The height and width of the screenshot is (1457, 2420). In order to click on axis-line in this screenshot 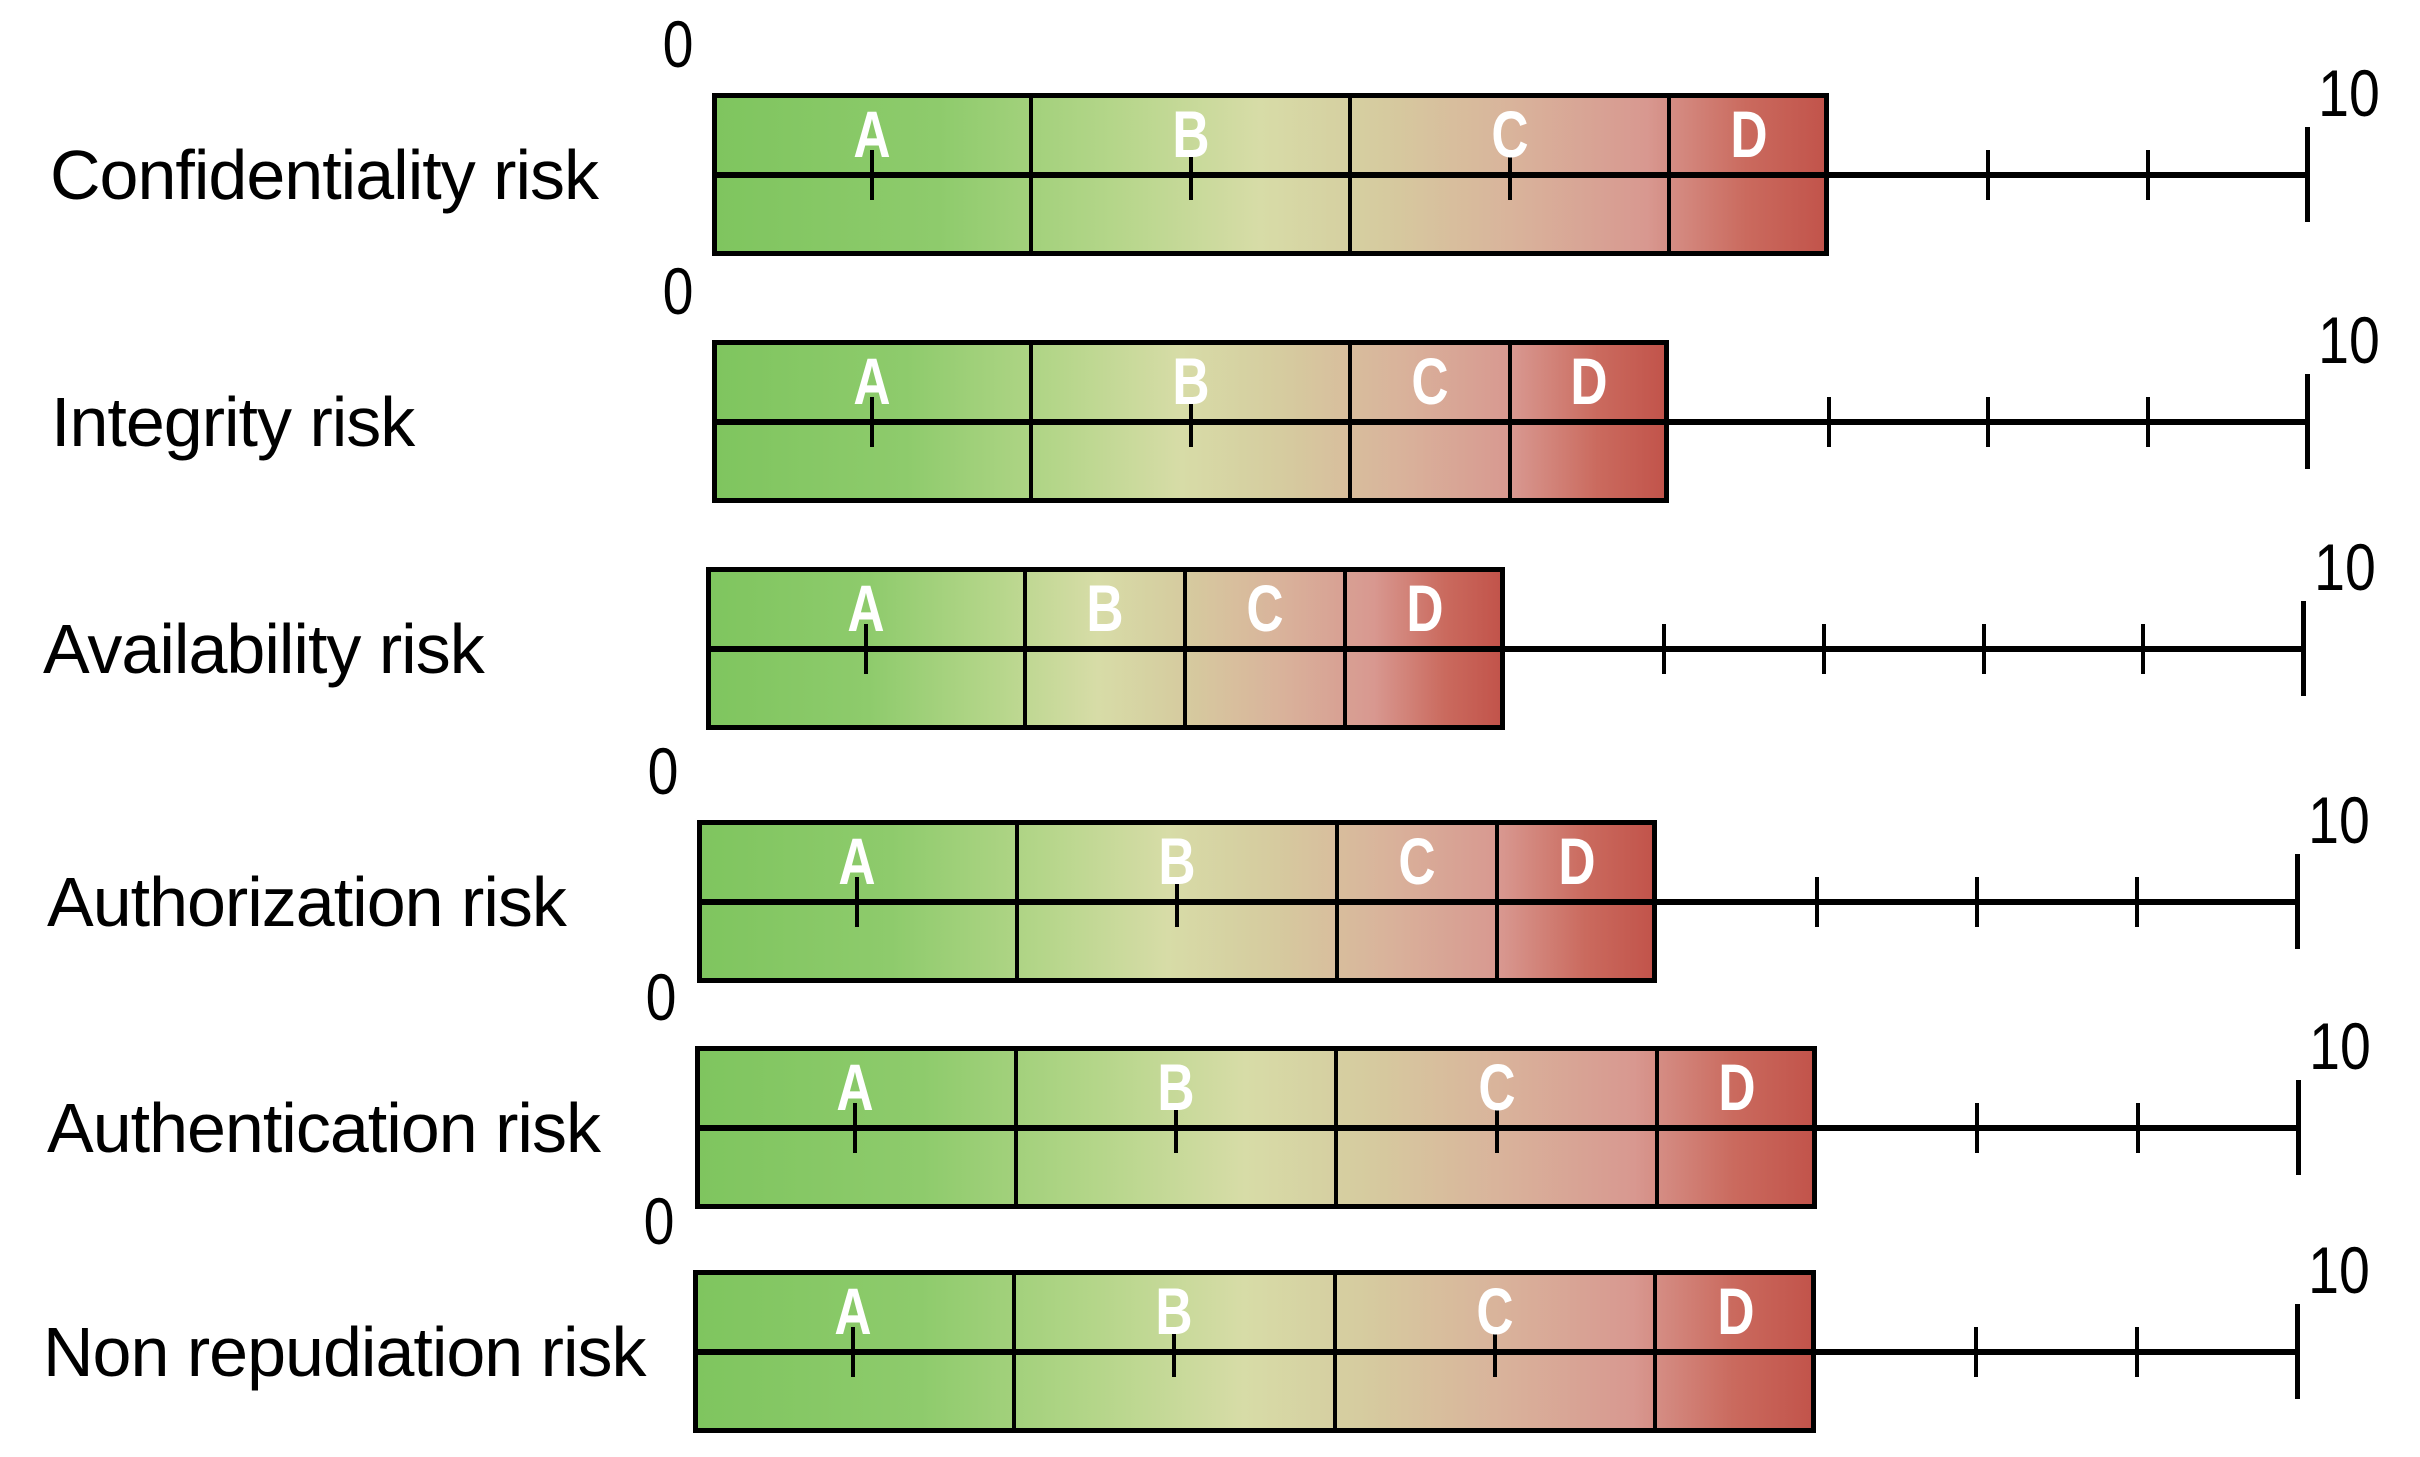, I will do `click(1504, 649)`.